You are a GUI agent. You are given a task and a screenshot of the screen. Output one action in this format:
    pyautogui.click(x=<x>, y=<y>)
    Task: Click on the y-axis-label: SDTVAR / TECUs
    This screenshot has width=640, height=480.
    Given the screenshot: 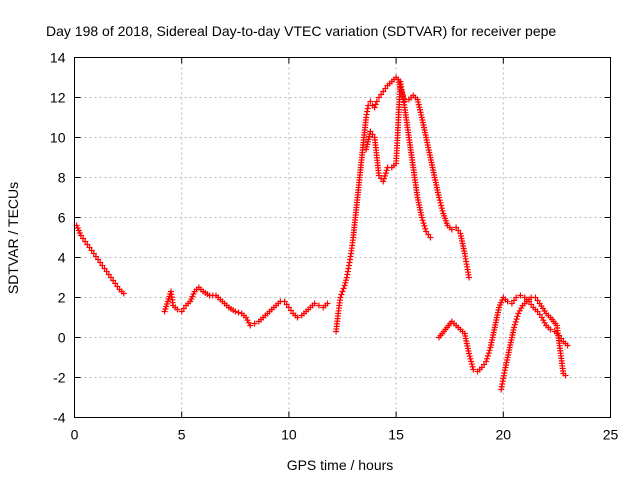 What is the action you would take?
    pyautogui.click(x=13, y=238)
    